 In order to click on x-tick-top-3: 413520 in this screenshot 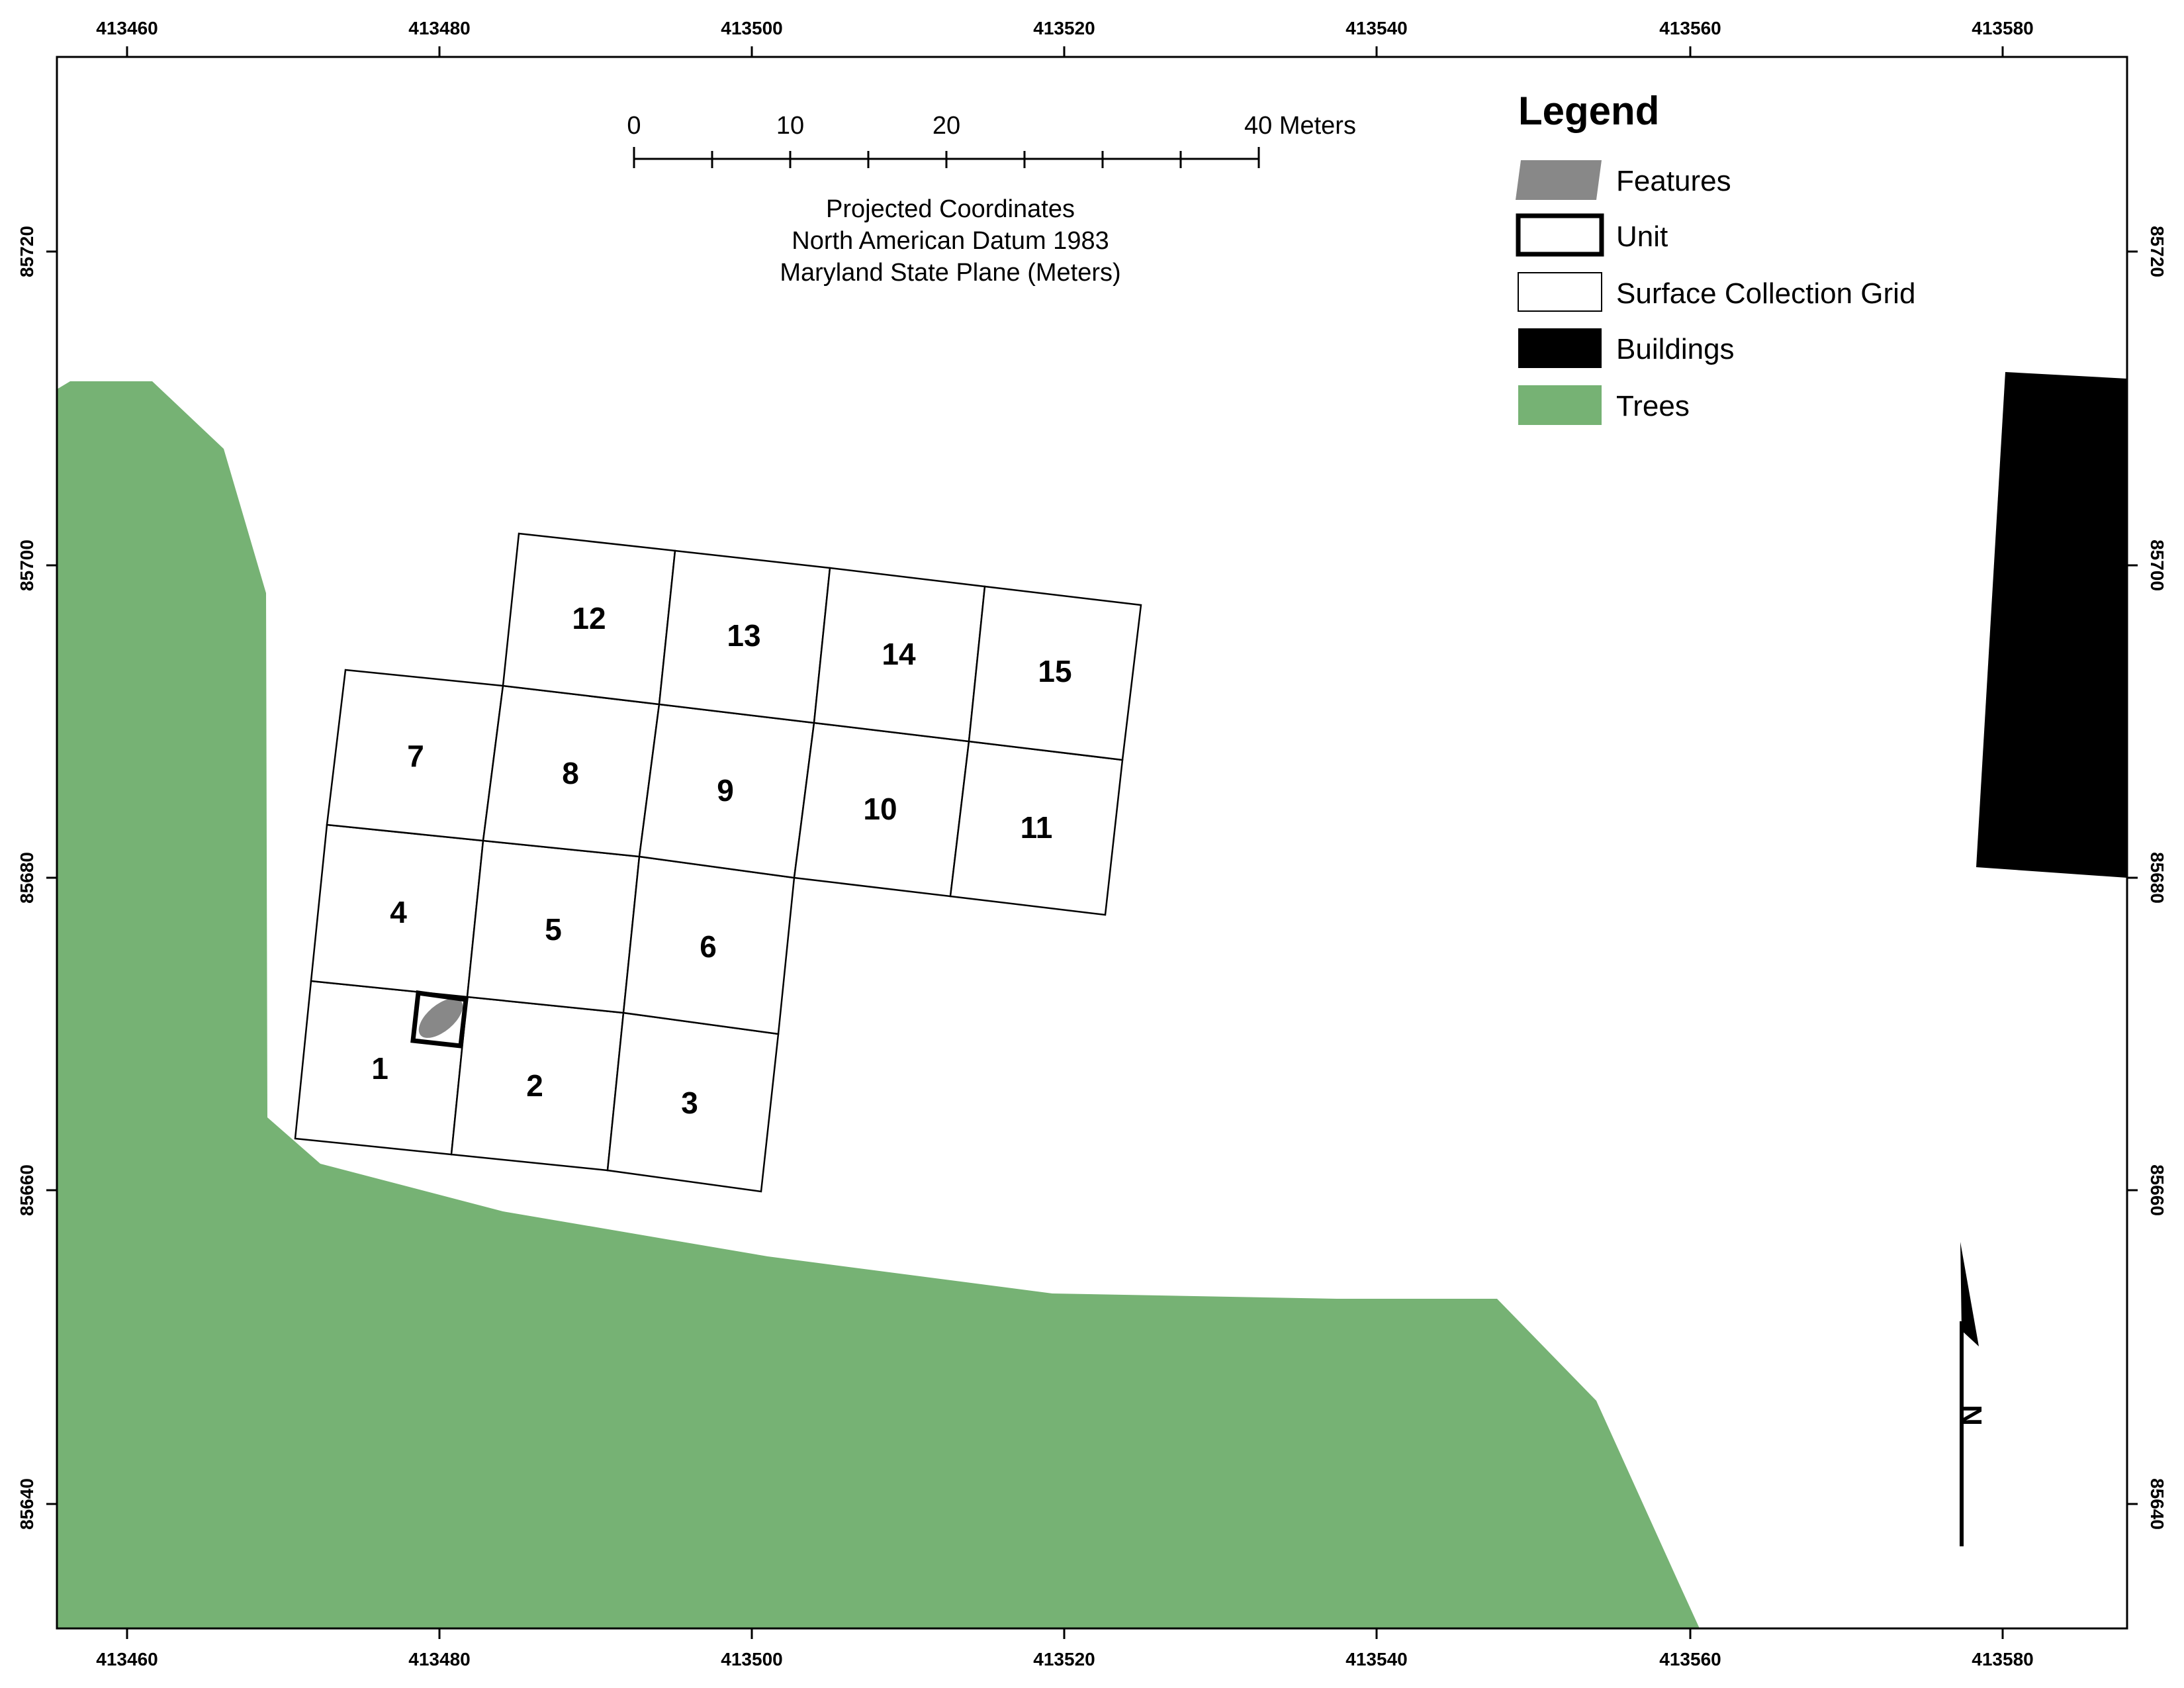, I will do `click(1064, 28)`.